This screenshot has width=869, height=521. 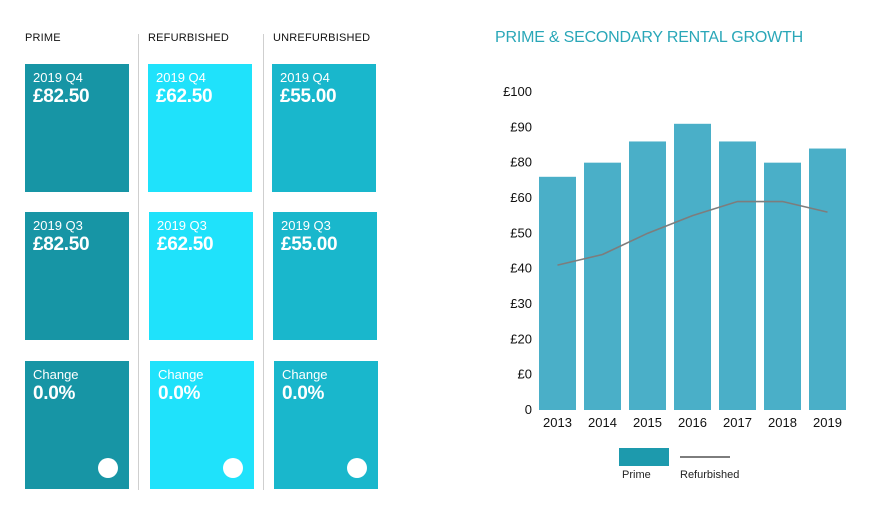 I want to click on unrefurbished-q3-card: 2019 Q3 £55.00, so click(x=325, y=276).